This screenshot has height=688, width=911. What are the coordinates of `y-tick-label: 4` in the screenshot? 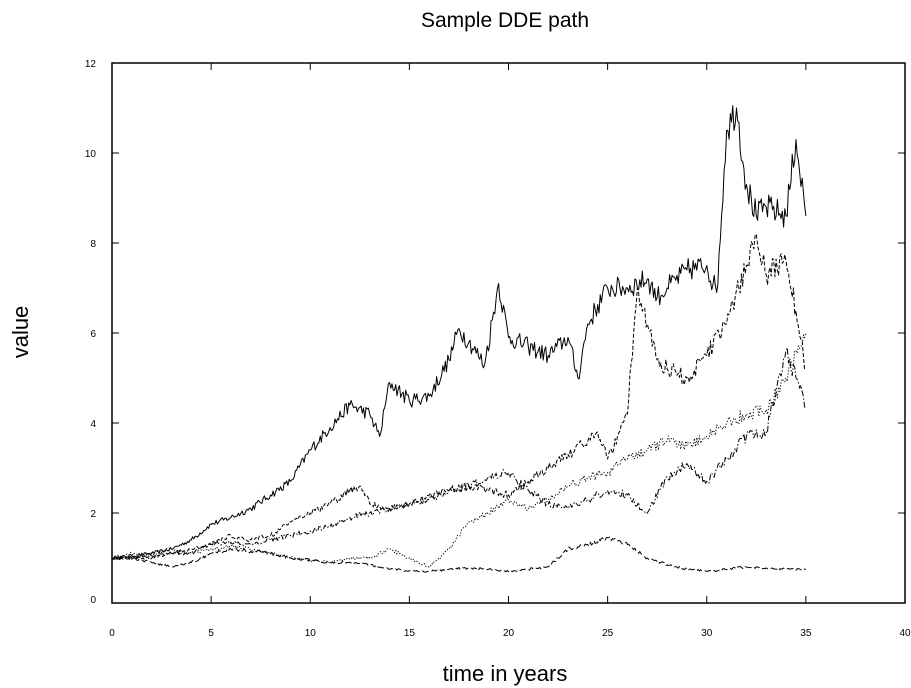 It's located at (93, 424).